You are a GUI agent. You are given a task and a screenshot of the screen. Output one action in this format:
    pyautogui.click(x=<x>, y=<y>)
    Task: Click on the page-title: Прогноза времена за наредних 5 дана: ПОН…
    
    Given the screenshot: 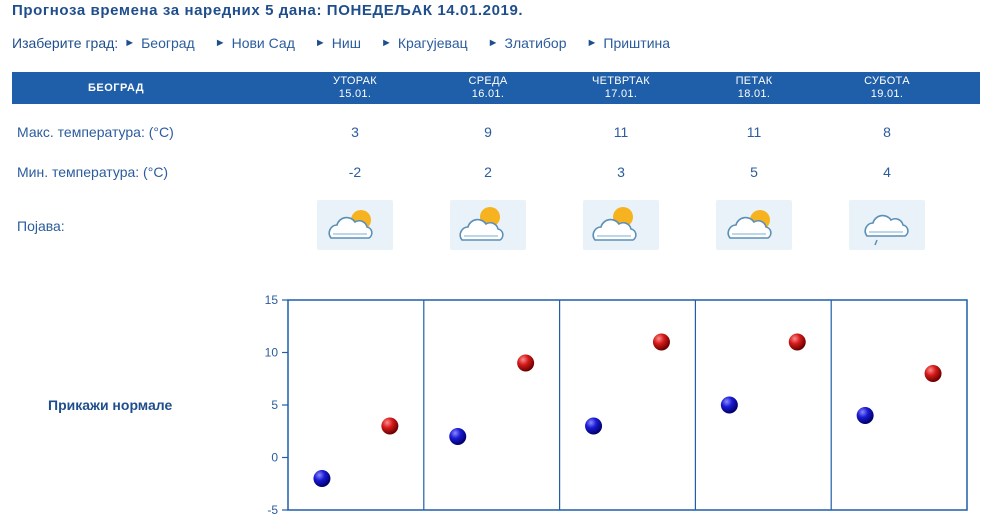 What is the action you would take?
    pyautogui.click(x=268, y=10)
    